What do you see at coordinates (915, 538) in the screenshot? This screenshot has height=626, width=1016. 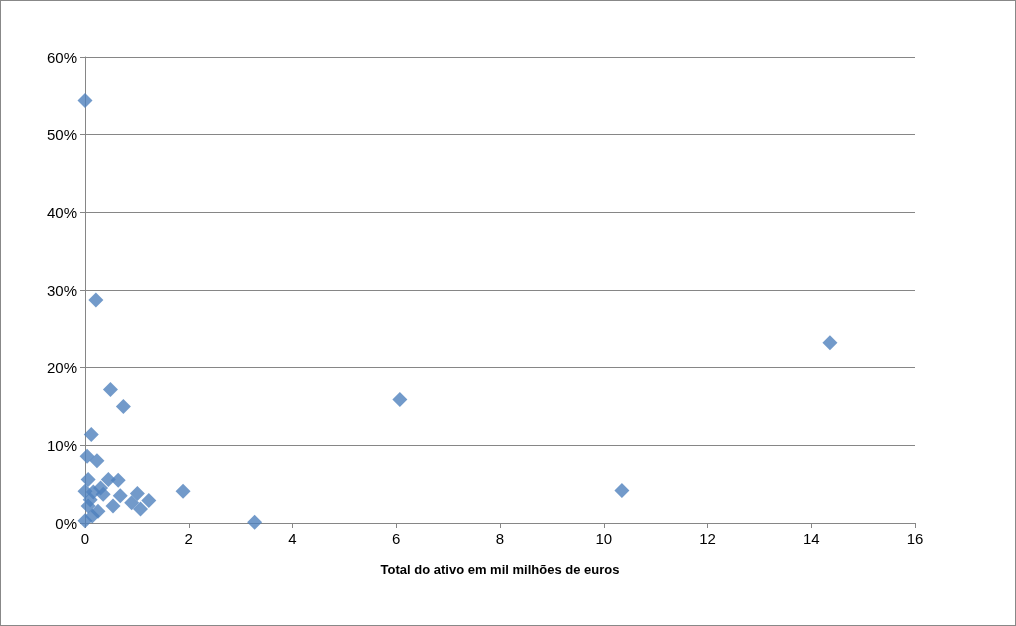 I see `x-tick-label: 16` at bounding box center [915, 538].